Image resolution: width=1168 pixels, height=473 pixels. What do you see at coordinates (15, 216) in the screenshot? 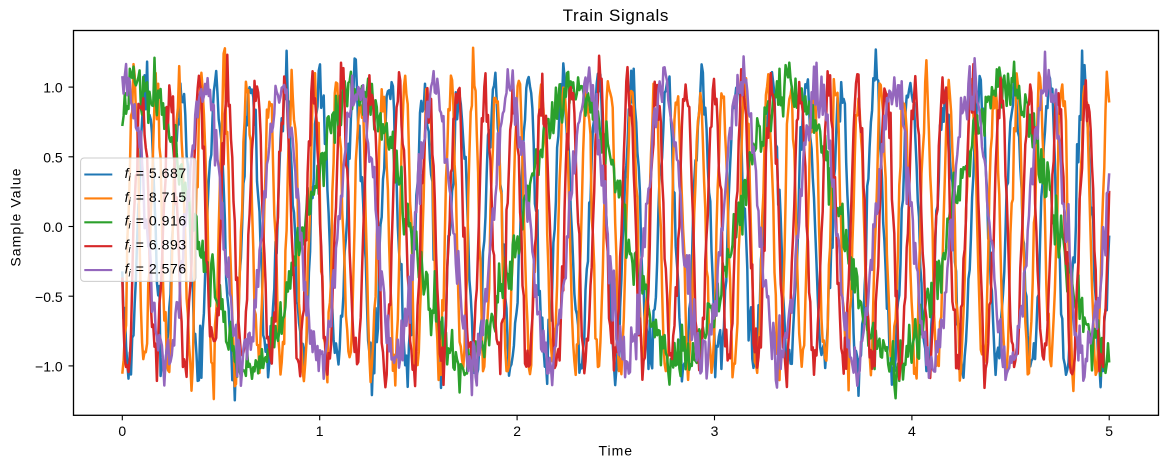
I see `svg-text: Sample Value` at bounding box center [15, 216].